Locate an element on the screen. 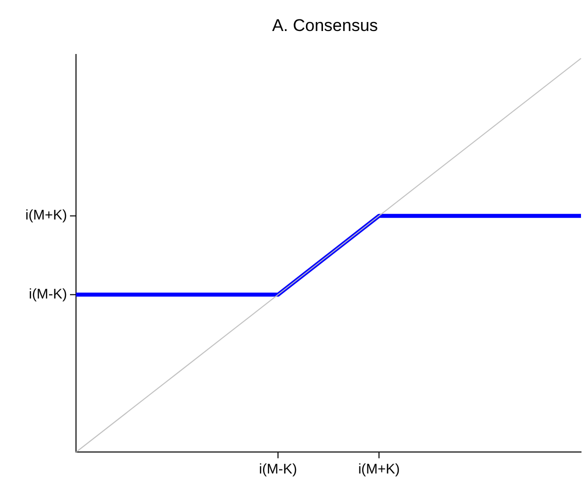 The image size is (584, 481). text: i(M-K) is located at coordinates (47, 294).